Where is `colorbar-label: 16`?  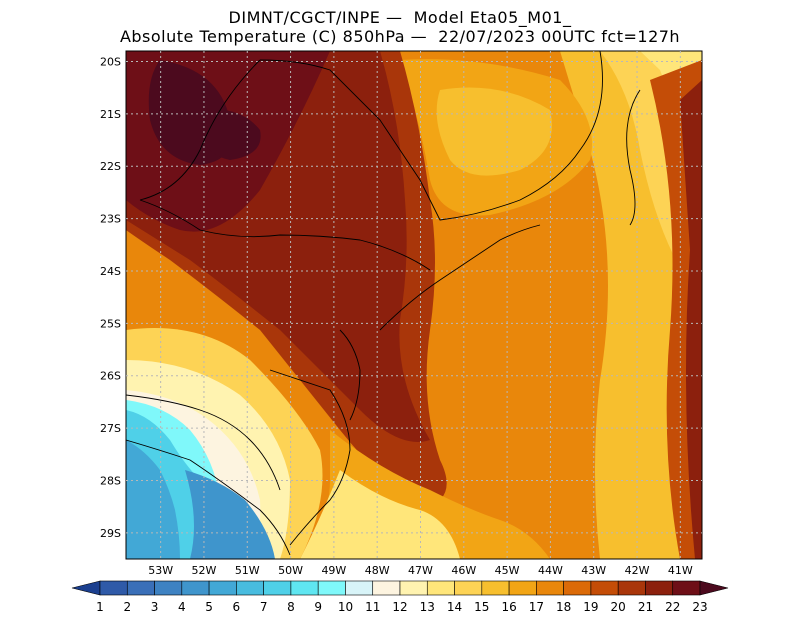 colorbar-label: 16 is located at coordinates (508, 607).